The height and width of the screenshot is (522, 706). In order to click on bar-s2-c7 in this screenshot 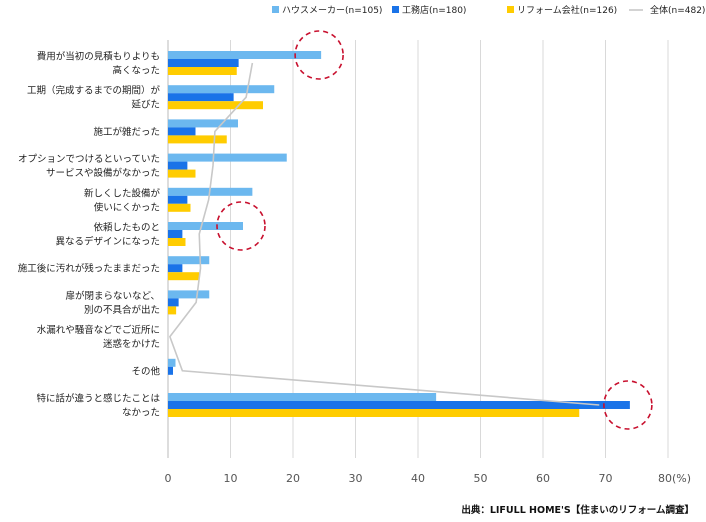, I will do `click(172, 310)`.